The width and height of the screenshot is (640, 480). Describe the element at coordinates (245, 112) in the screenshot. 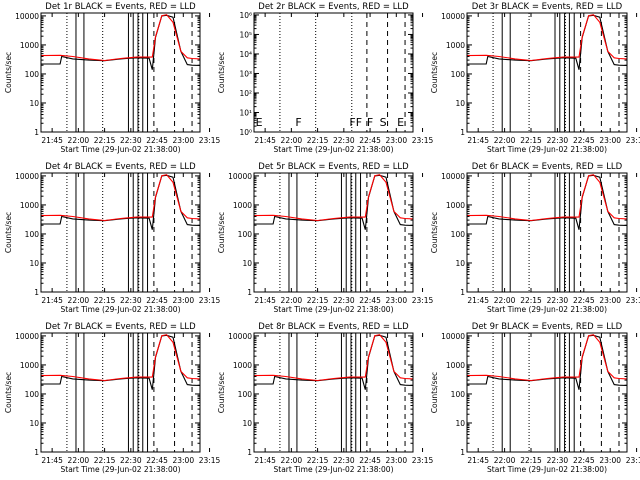

I see `y-tick-label: 10¹` at that location.